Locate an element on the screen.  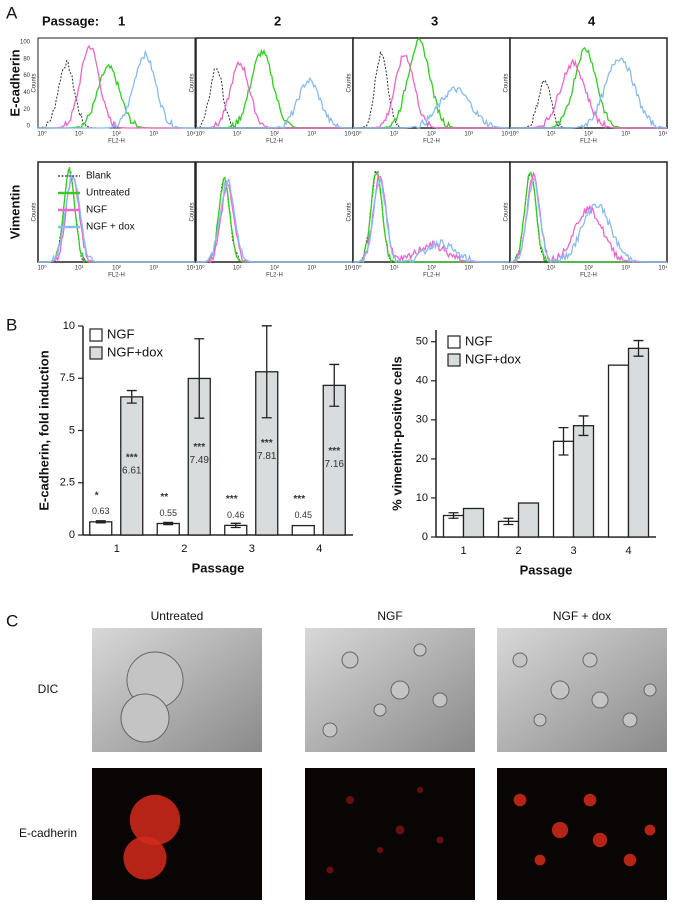
legend-label: NGF + dox is located at coordinates (110, 227).